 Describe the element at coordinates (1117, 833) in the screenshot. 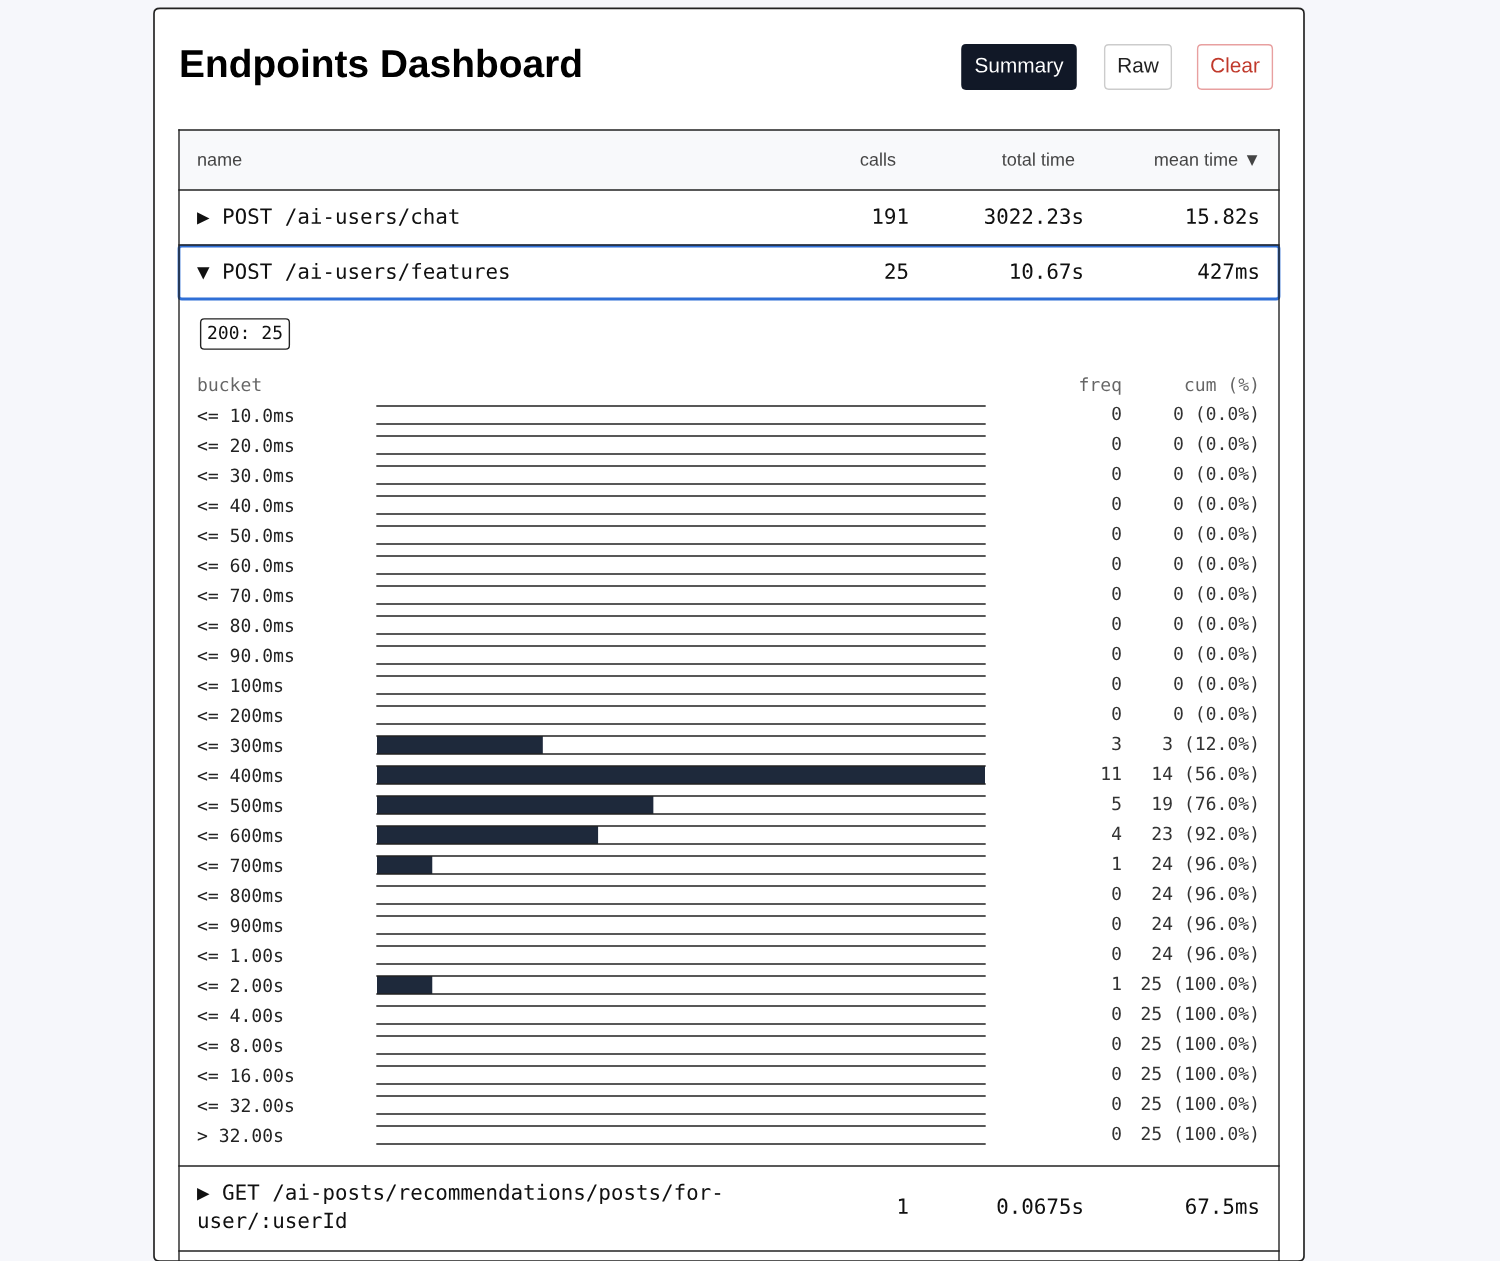

I see `data-label: 4` at that location.